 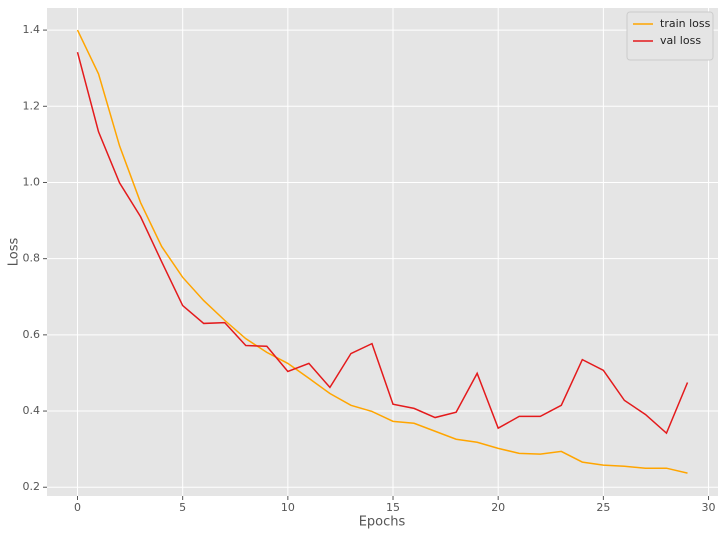 What do you see at coordinates (498, 507) in the screenshot?
I see `x-tick-label: 20` at bounding box center [498, 507].